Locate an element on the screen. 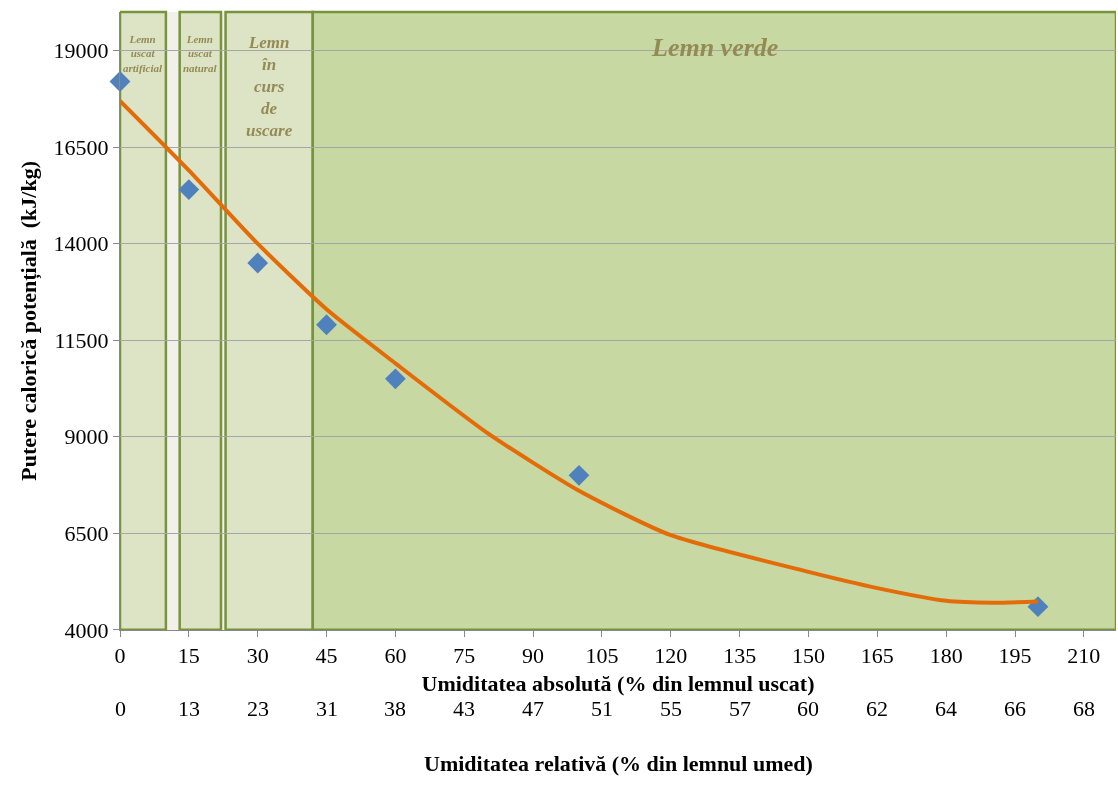  y-tick-label: 9000 is located at coordinates (86, 437).